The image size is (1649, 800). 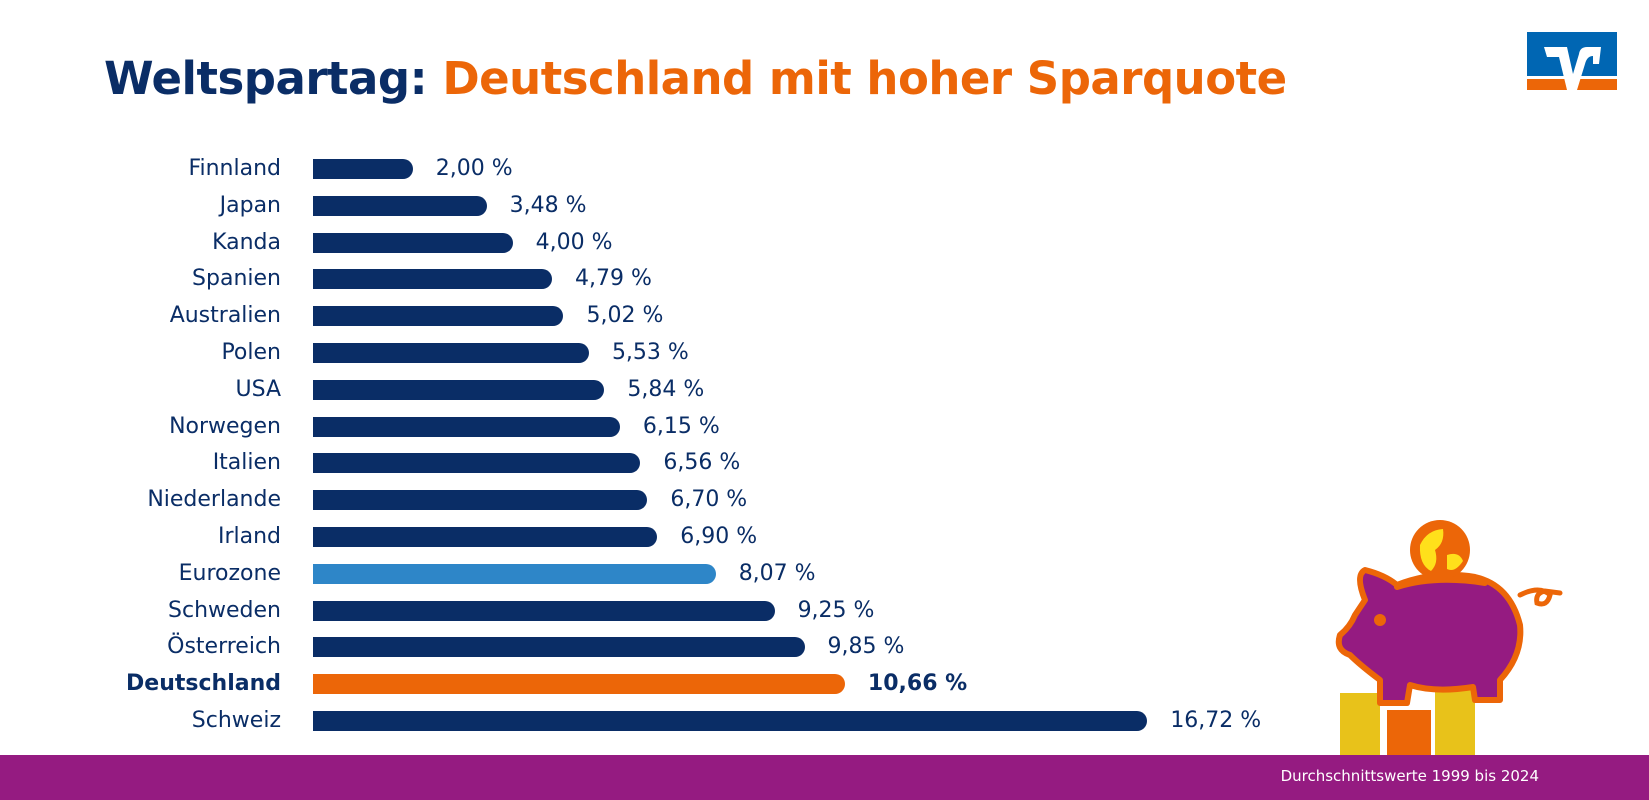 I want to click on category-label: Spanien, so click(x=236, y=279).